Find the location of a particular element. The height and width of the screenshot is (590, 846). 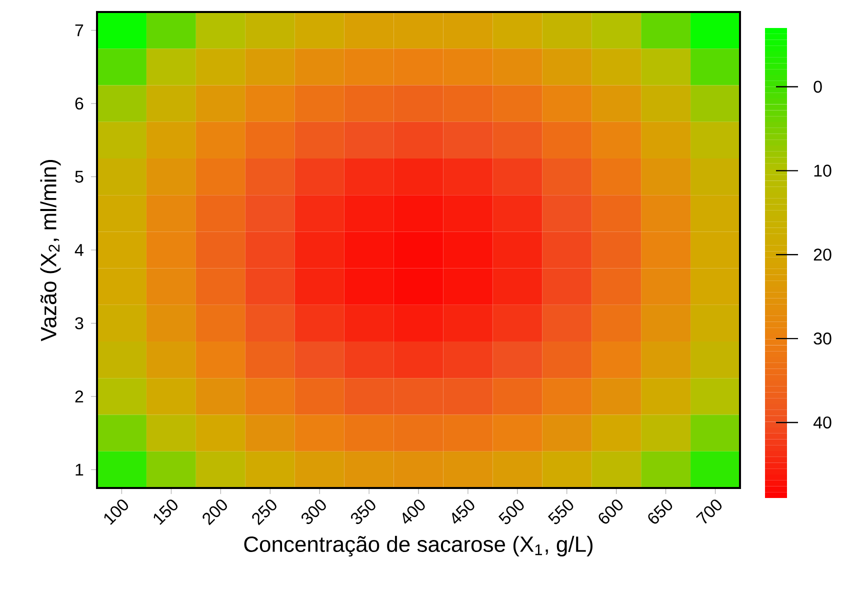

x-tick-label: 200 is located at coordinates (214, 513).